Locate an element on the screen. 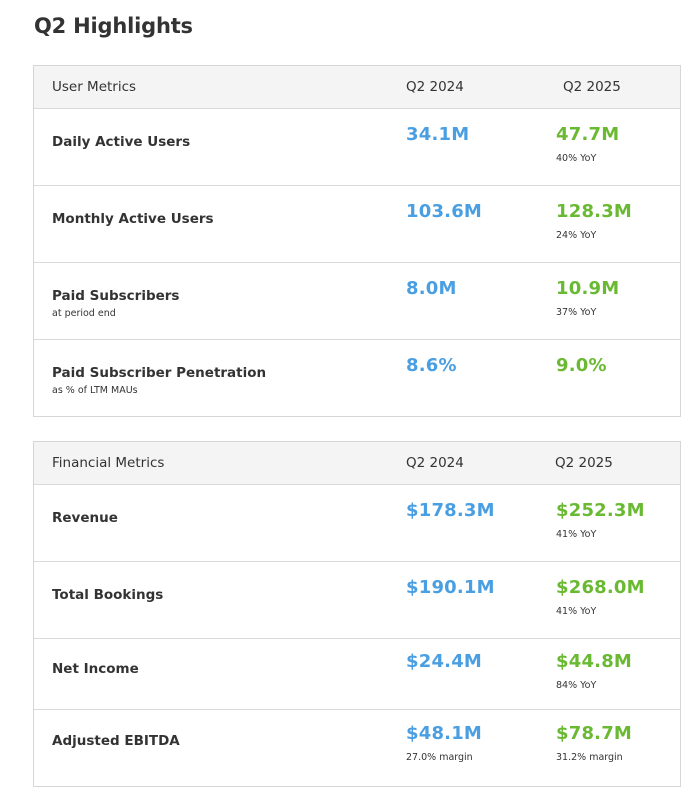 The width and height of the screenshot is (700, 810). metric-label: Monthly Active Users is located at coordinates (133, 219).